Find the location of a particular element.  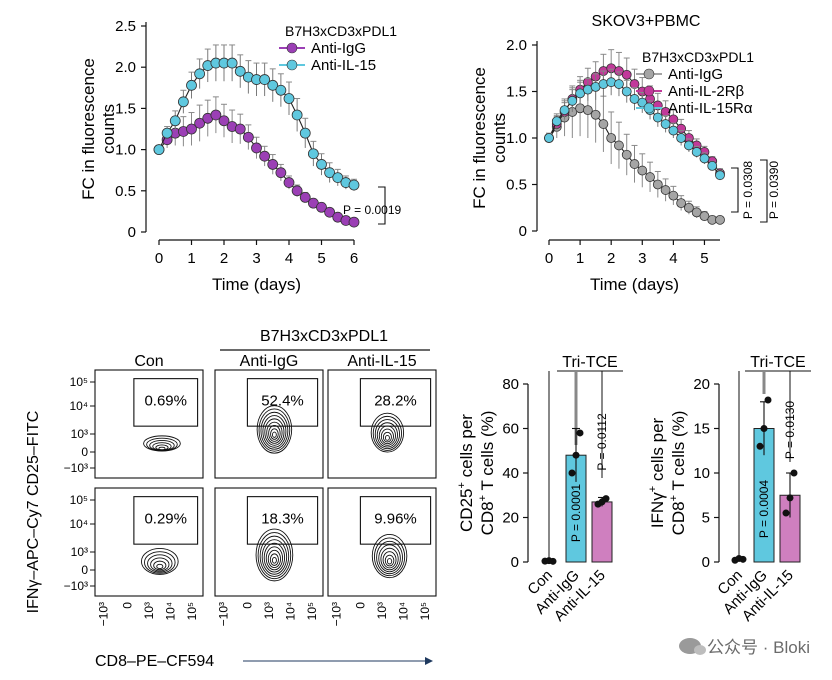

flow-y-axis-label: IFNγ–APC–Cy7 CD25–FITC is located at coordinates (33, 512).